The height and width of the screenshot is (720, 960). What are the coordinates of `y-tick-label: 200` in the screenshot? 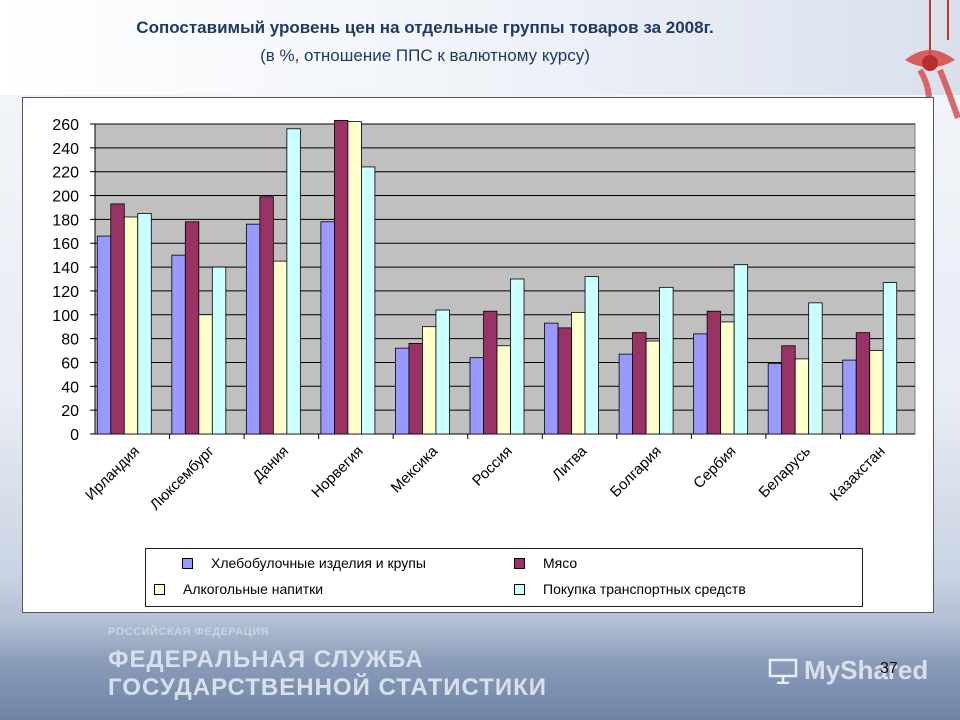 It's located at (65, 197).